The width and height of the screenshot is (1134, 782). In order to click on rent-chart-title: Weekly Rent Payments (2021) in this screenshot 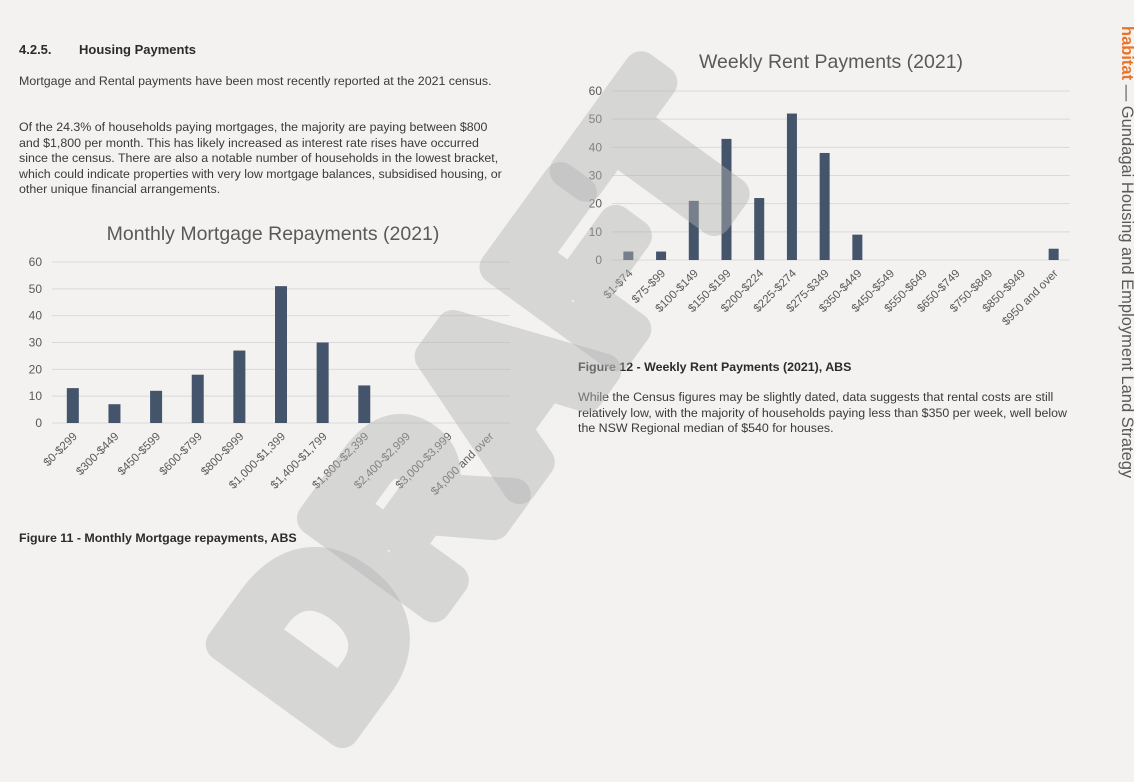, I will do `click(831, 62)`.